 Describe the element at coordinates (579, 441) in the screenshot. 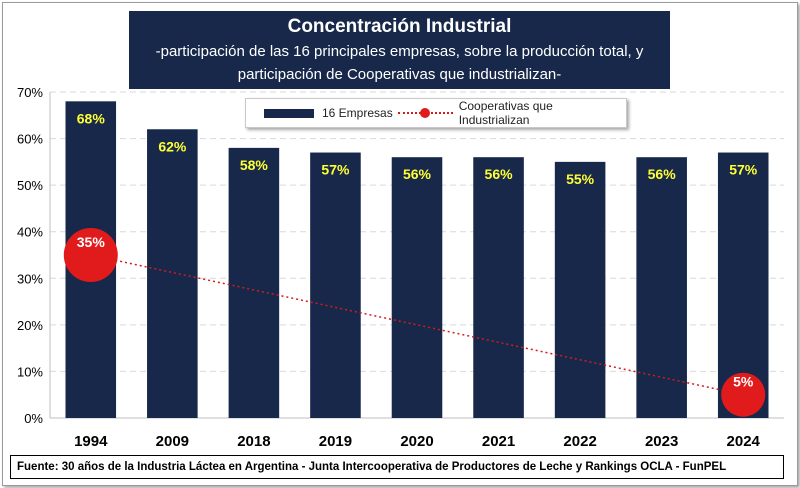

I see `x-tick-2022: 2022` at that location.